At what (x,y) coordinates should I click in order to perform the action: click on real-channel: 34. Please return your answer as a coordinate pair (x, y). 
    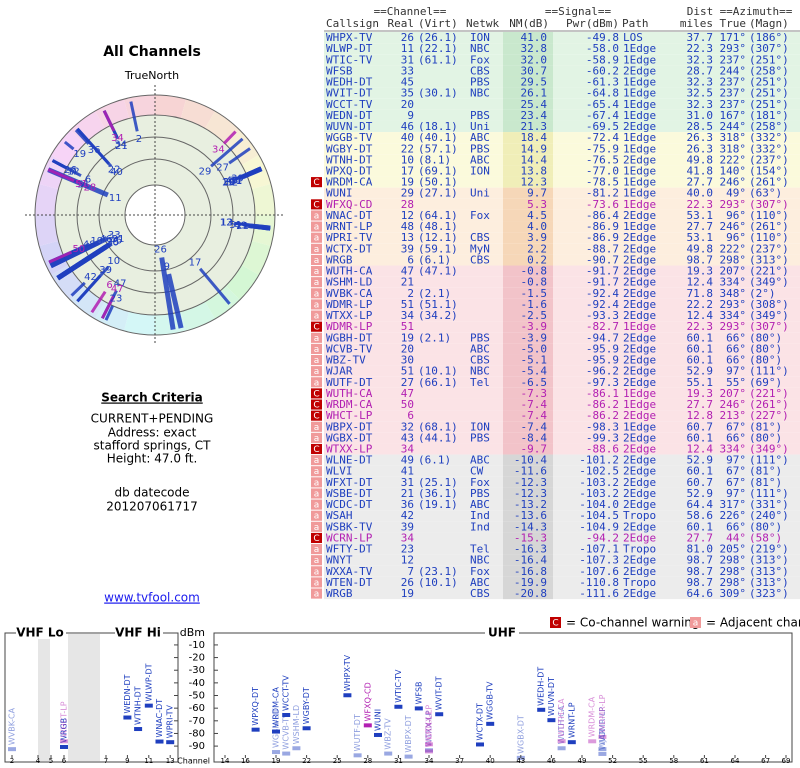
    Looking at the image, I should click on (408, 537).